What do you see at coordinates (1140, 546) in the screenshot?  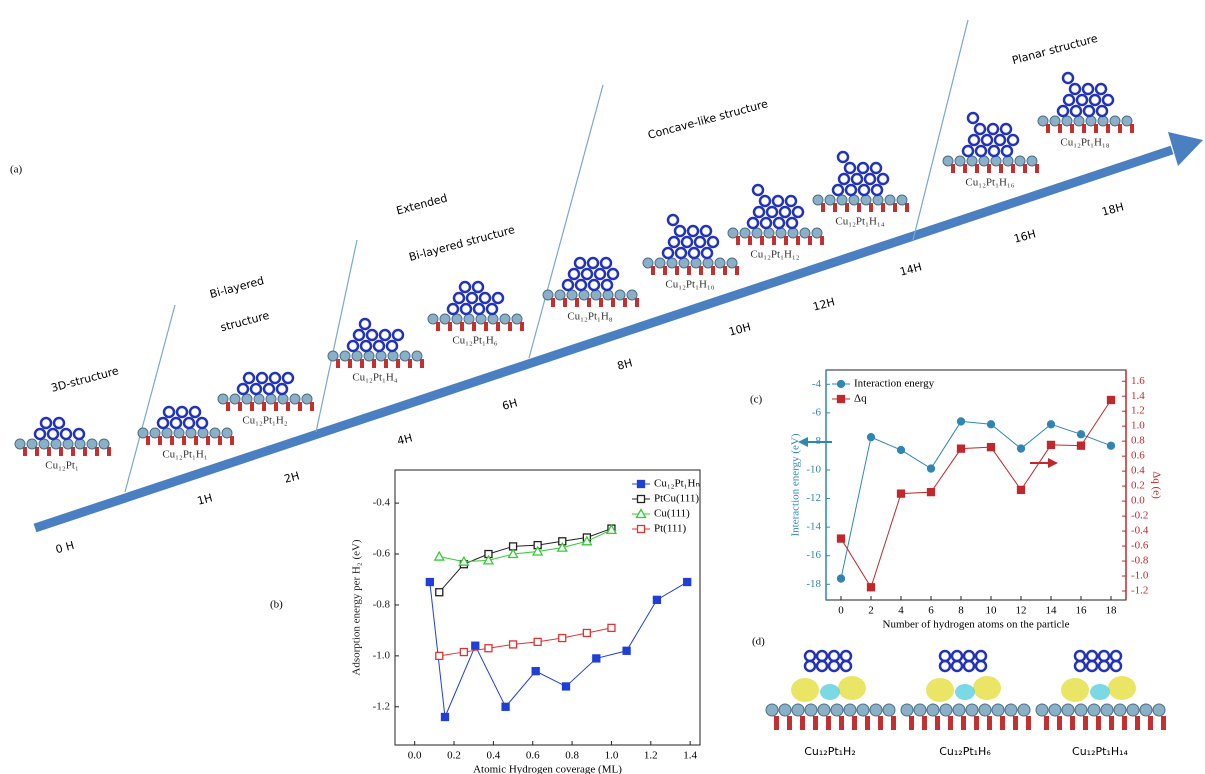 I see `y2-tick-label: -0.6` at bounding box center [1140, 546].